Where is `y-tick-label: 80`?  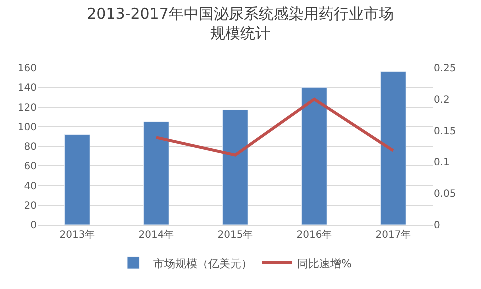
y-tick-label: 80 is located at coordinates (30, 147).